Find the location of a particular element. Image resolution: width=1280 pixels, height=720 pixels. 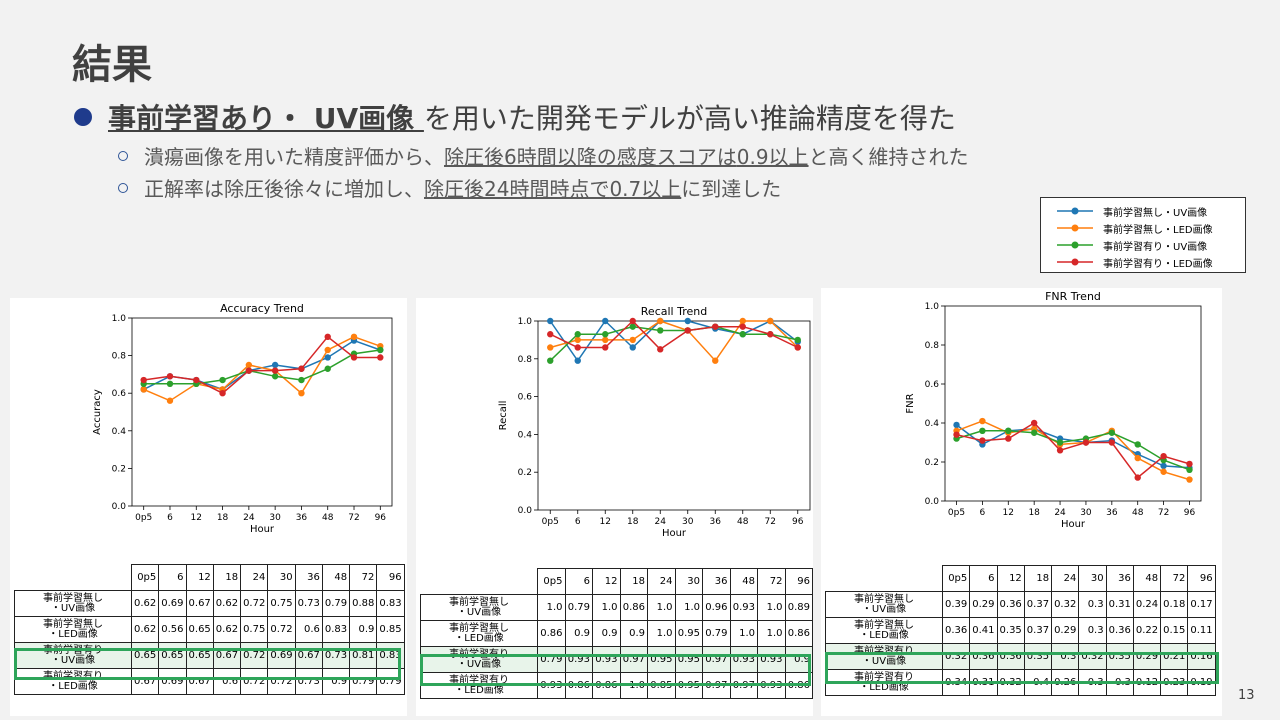

table-cell: 0.32 is located at coordinates (956, 656).